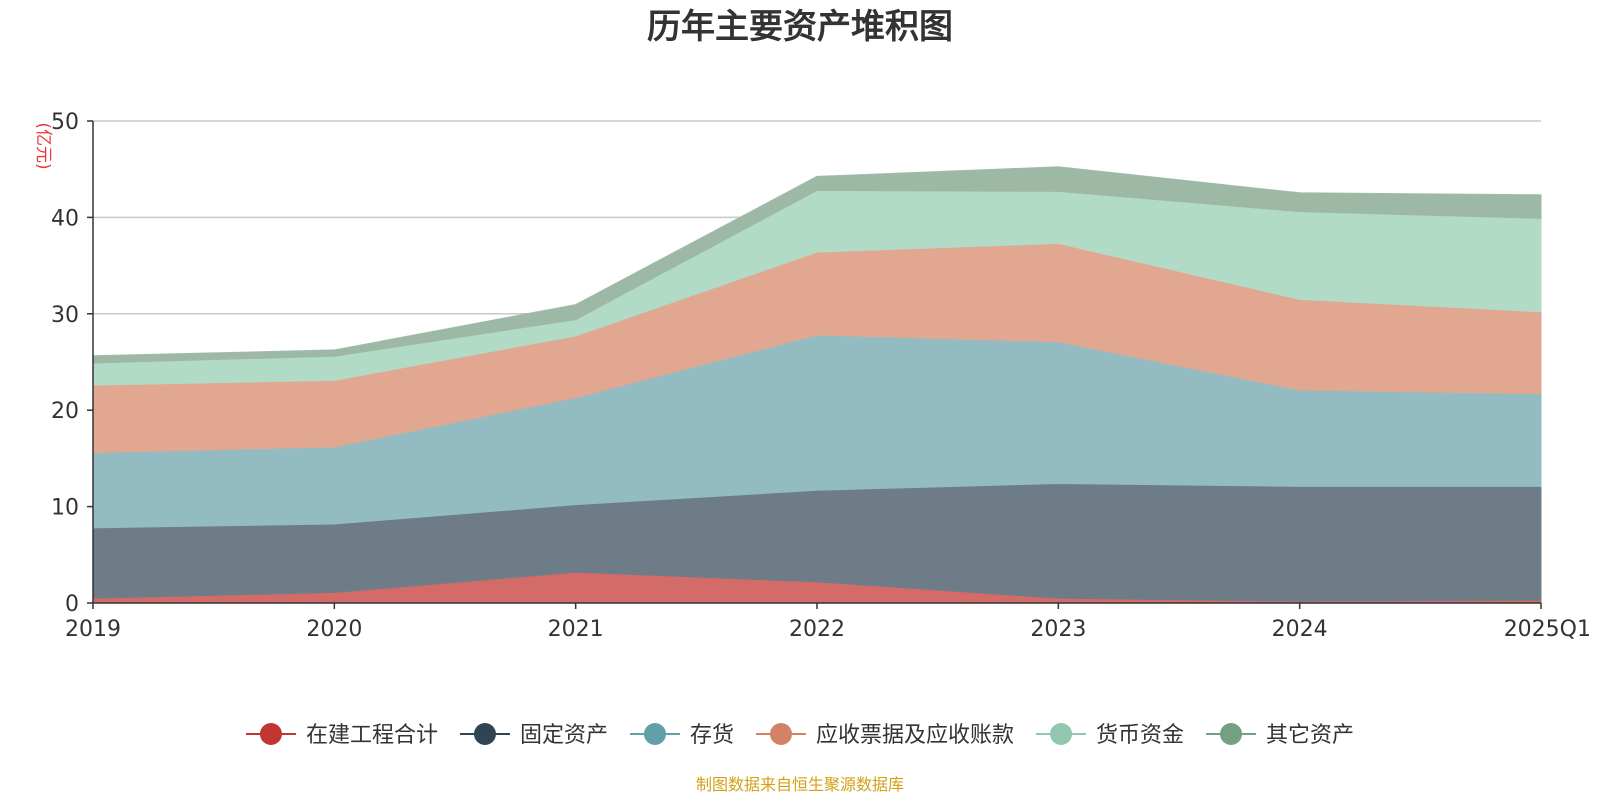  I want to click on legend-label-3: 应收票据及应收账款, so click(915, 735).